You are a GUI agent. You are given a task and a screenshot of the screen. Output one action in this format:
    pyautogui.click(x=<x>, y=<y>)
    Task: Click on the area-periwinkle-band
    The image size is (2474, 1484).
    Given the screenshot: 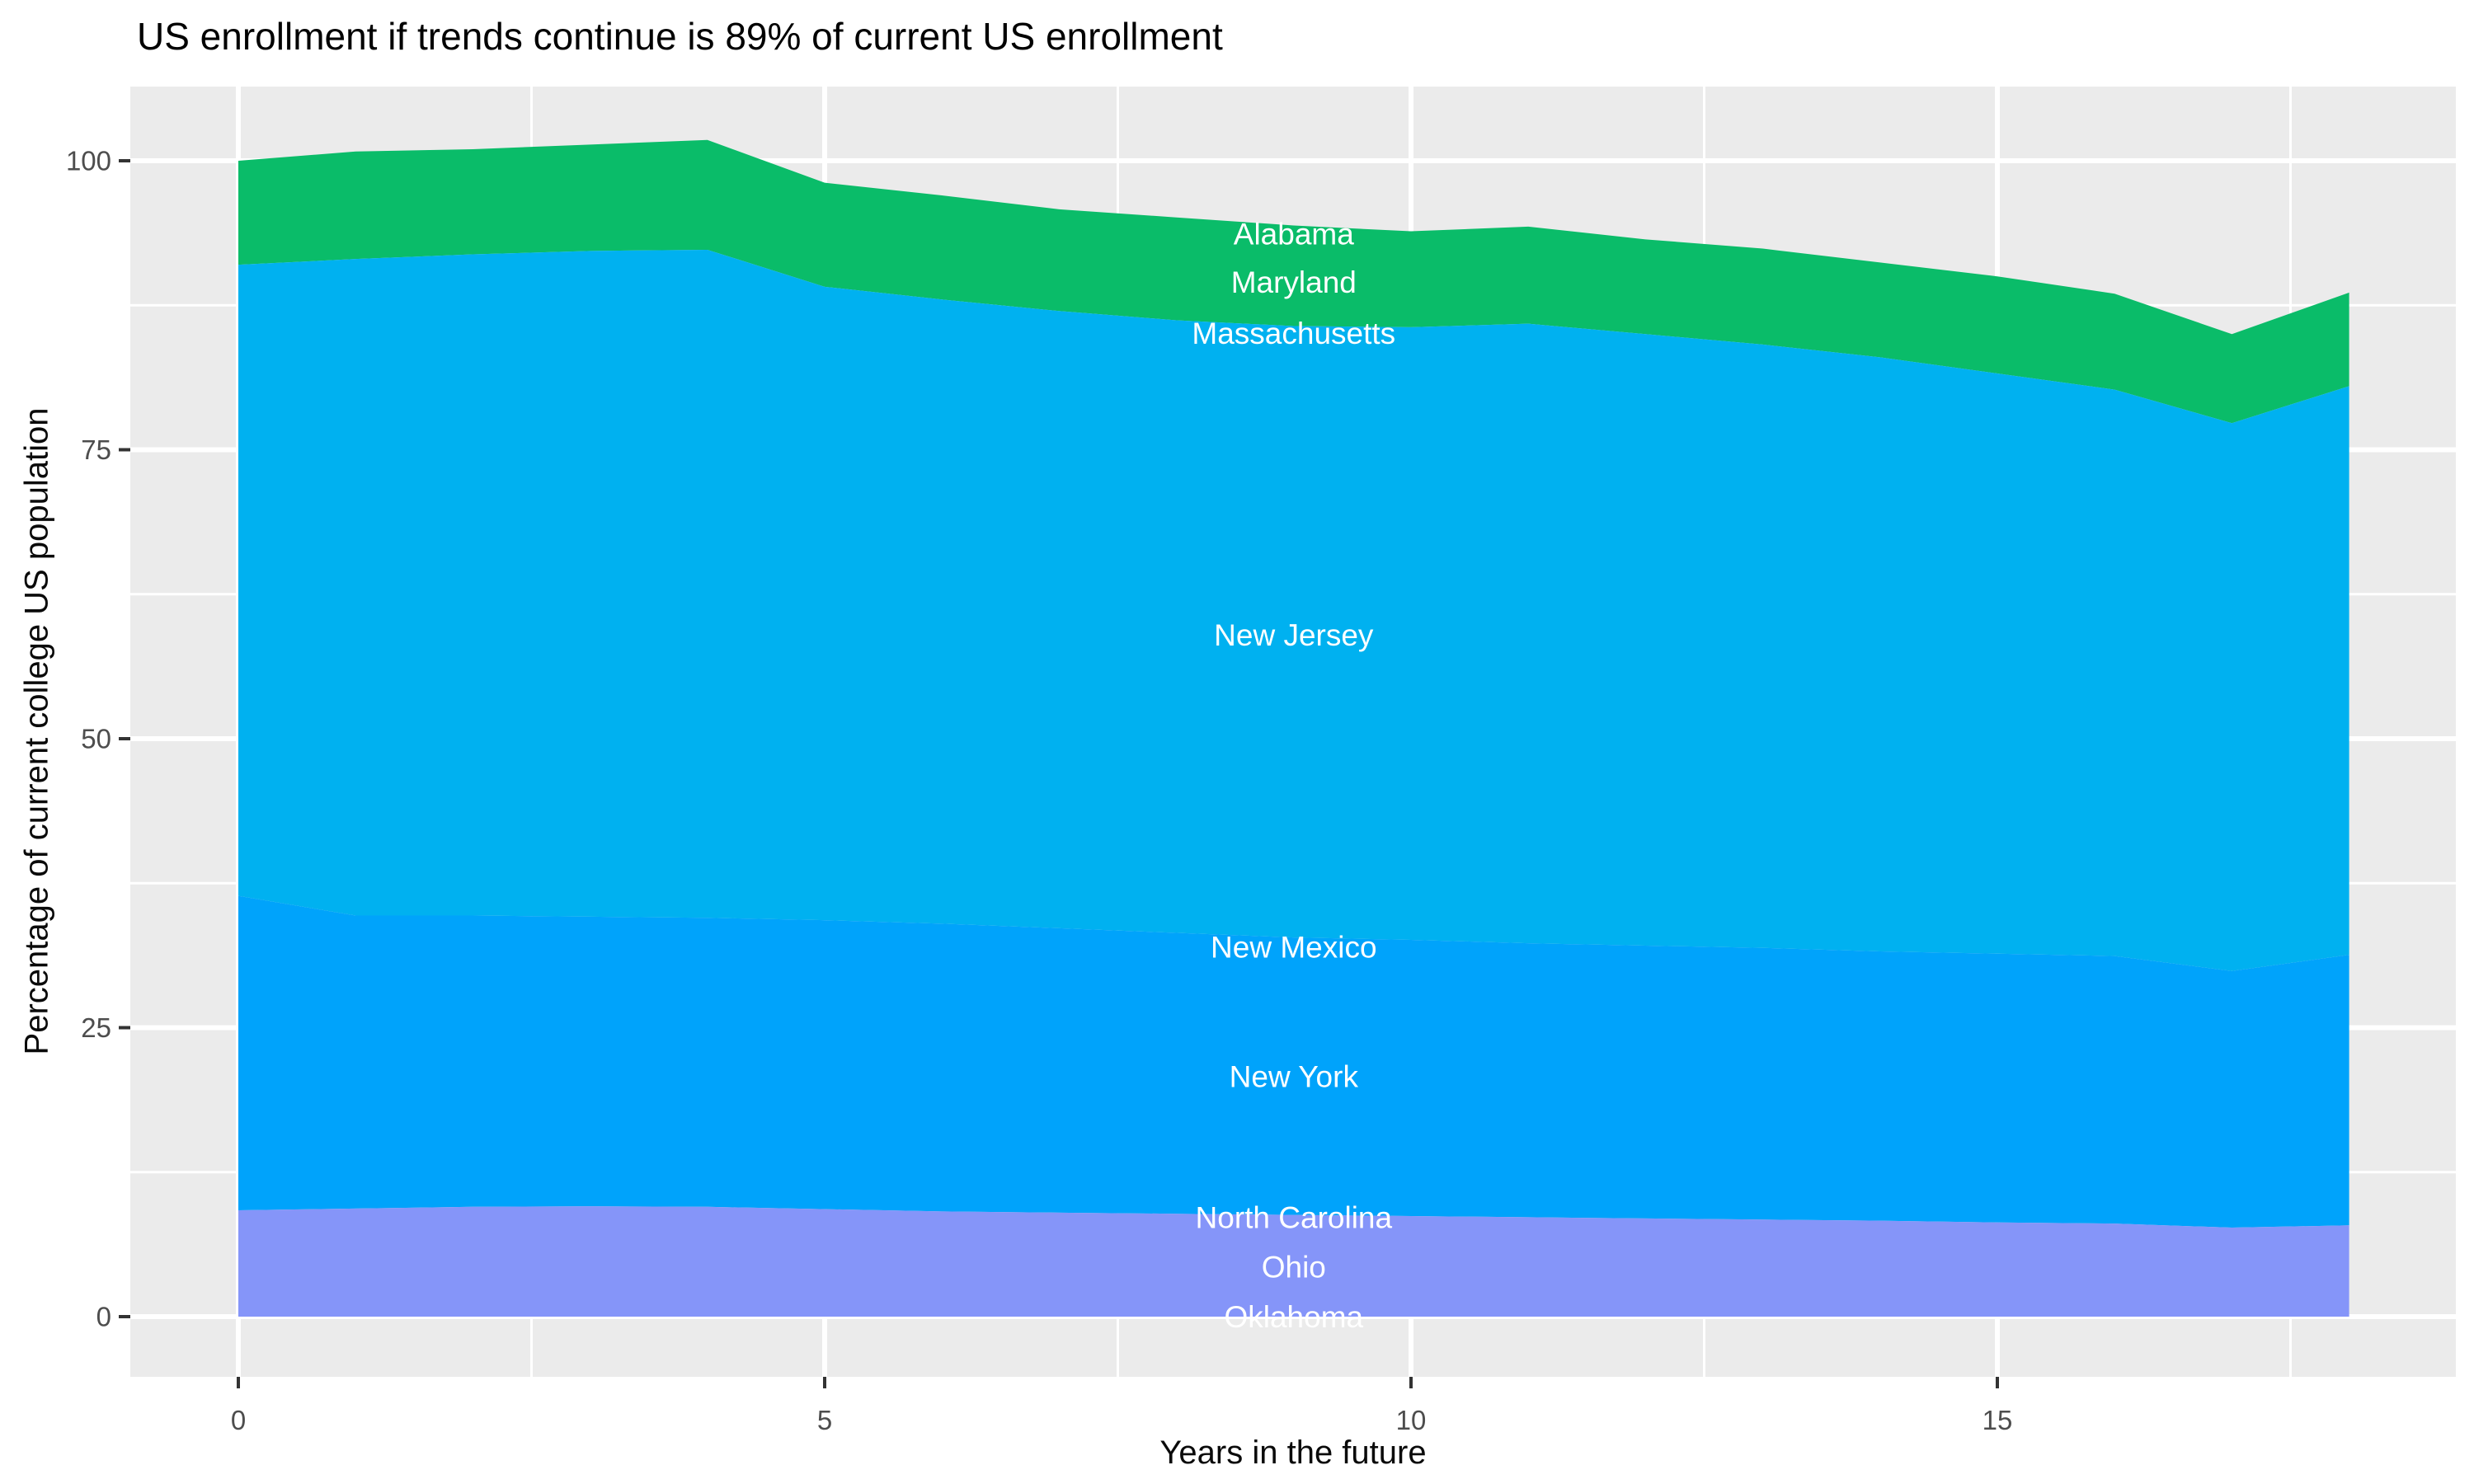 What is the action you would take?
    pyautogui.click(x=1293, y=1261)
    